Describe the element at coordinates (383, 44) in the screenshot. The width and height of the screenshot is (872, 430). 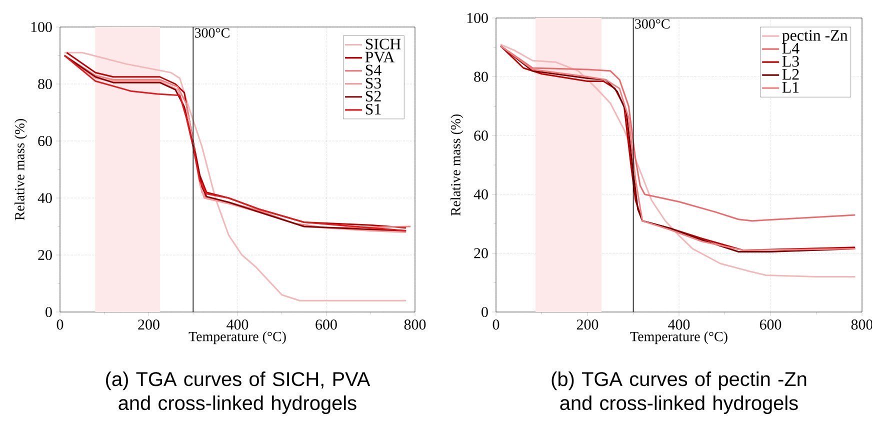
I see `legend-label: SICH` at that location.